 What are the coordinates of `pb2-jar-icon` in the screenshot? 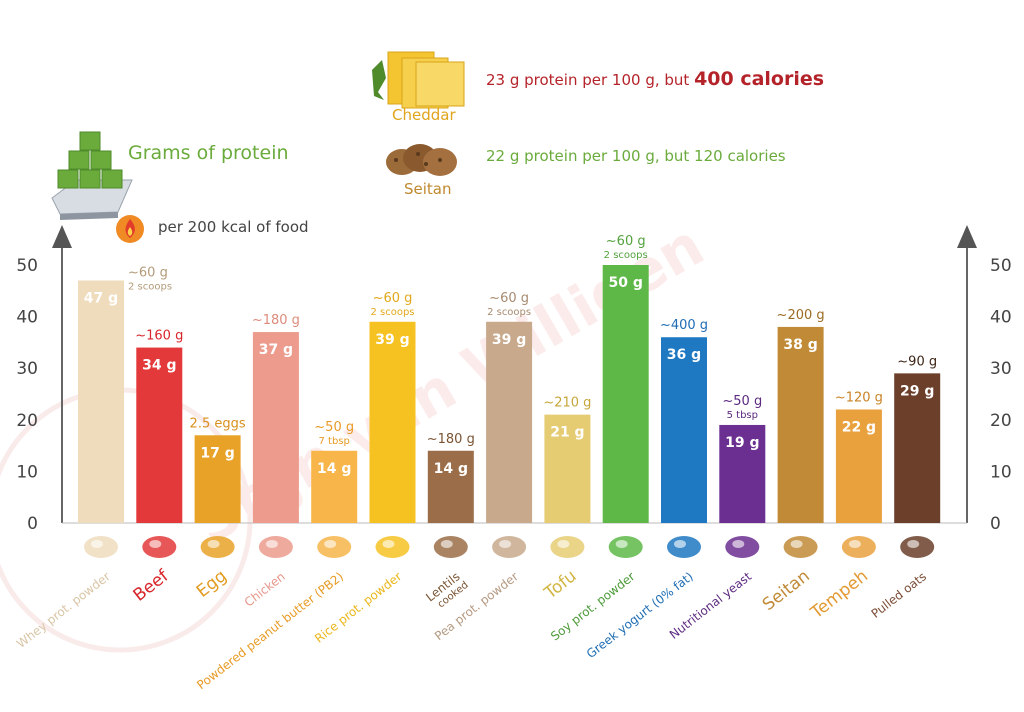 It's located at (334, 547).